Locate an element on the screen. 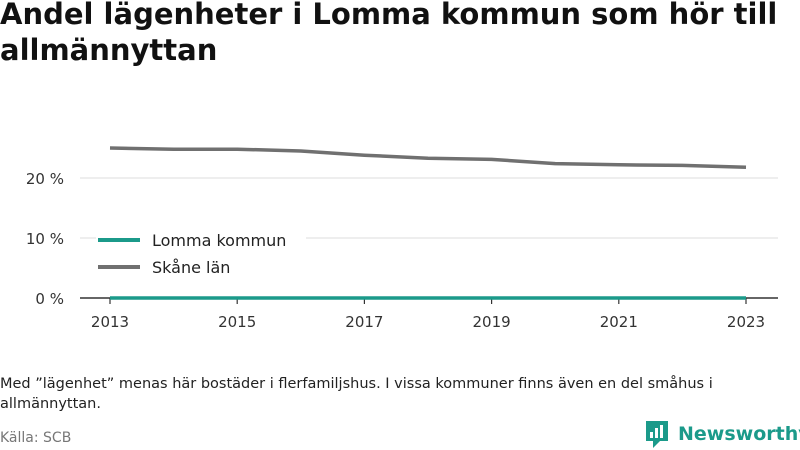 The height and width of the screenshot is (450, 800). legend: Lomma kommun Skåne län is located at coordinates (201, 254).